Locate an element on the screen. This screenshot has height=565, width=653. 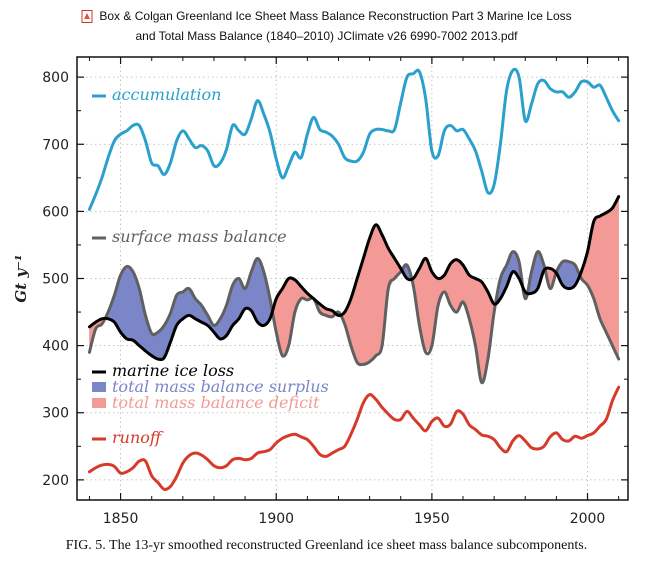
legend-label-surplus: total mass balance surplus is located at coordinates (220, 386).